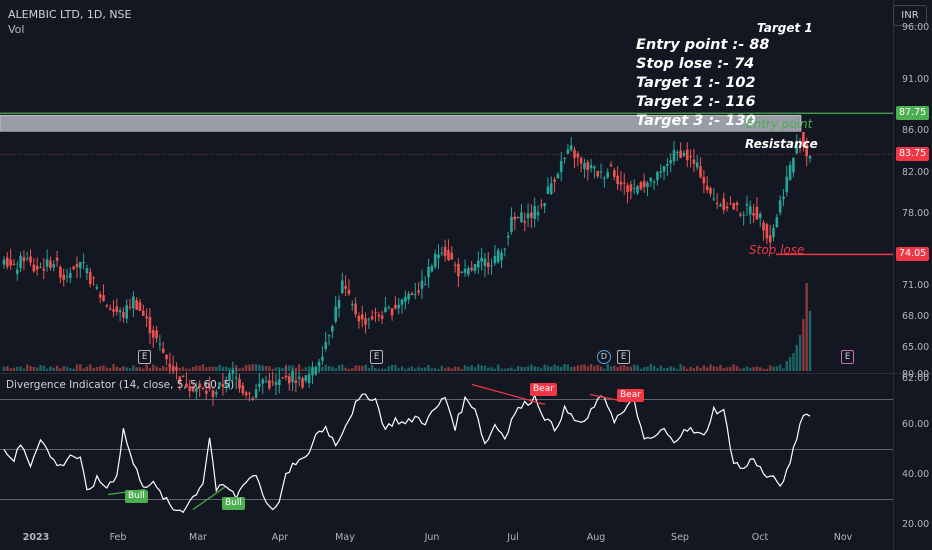  What do you see at coordinates (781, 144) in the screenshot?
I see `resistance-label: Resistance` at bounding box center [781, 144].